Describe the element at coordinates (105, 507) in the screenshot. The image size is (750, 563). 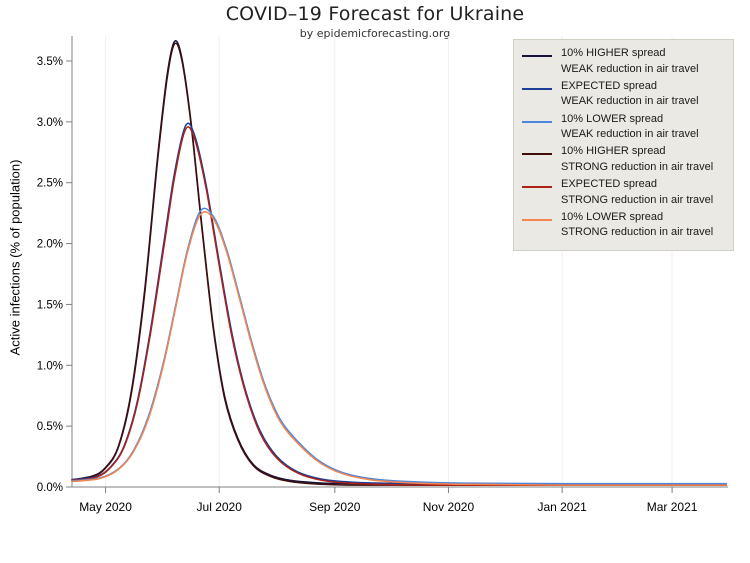
I see `x-tick-label: May 2020` at that location.